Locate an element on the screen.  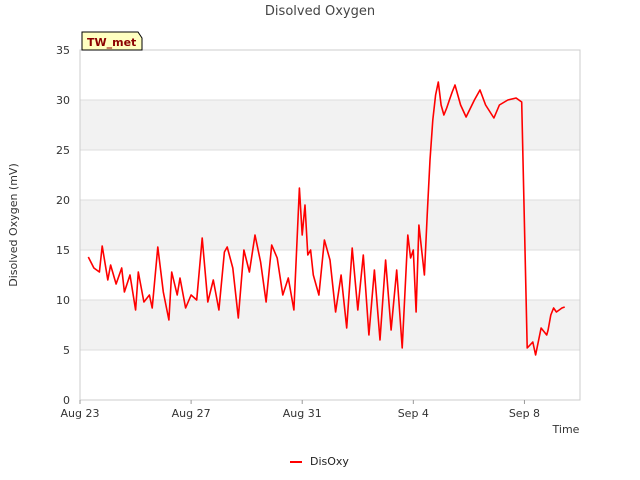
x-axis-title: Time is located at coordinates (566, 429).